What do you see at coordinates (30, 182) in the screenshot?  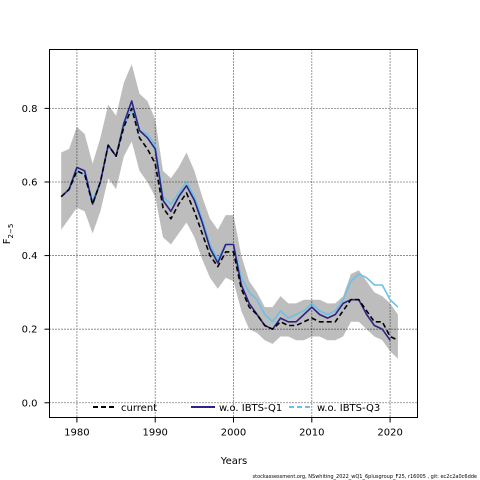 I see `y-tick-label-3: 0.6` at bounding box center [30, 182].